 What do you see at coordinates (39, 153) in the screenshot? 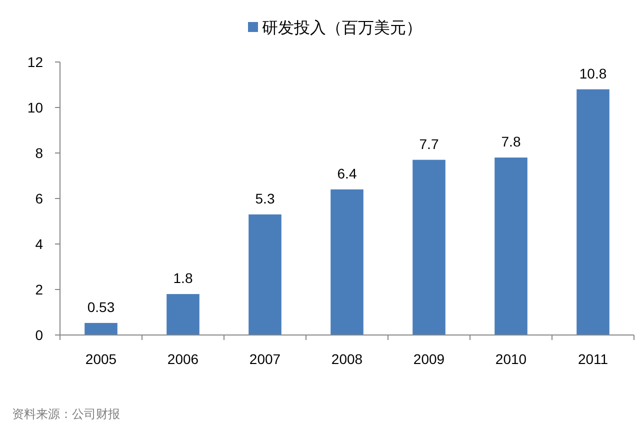
I see `y-tick-label: 8` at bounding box center [39, 153].